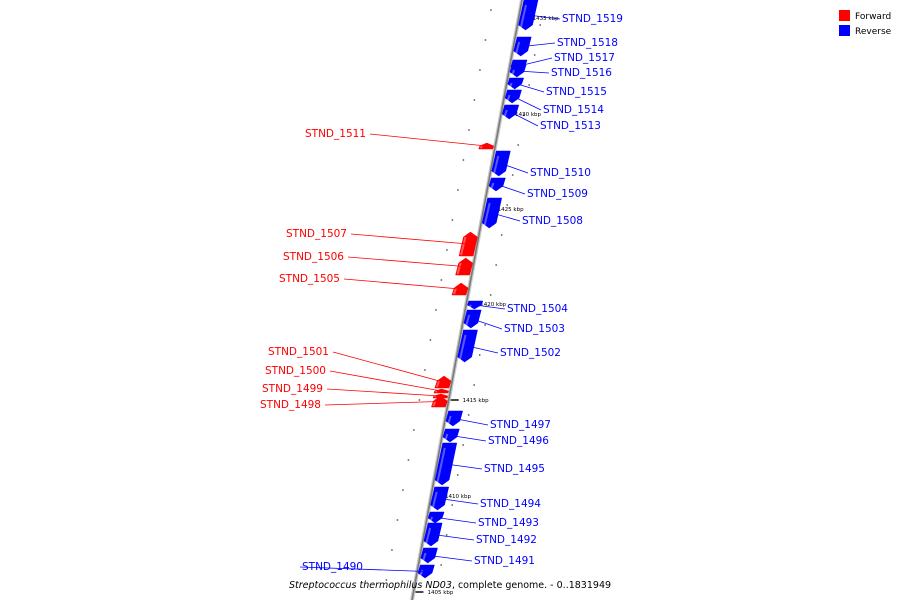 This screenshot has height=600, width=900. I want to click on gene-label: STND_1503, so click(534, 329).